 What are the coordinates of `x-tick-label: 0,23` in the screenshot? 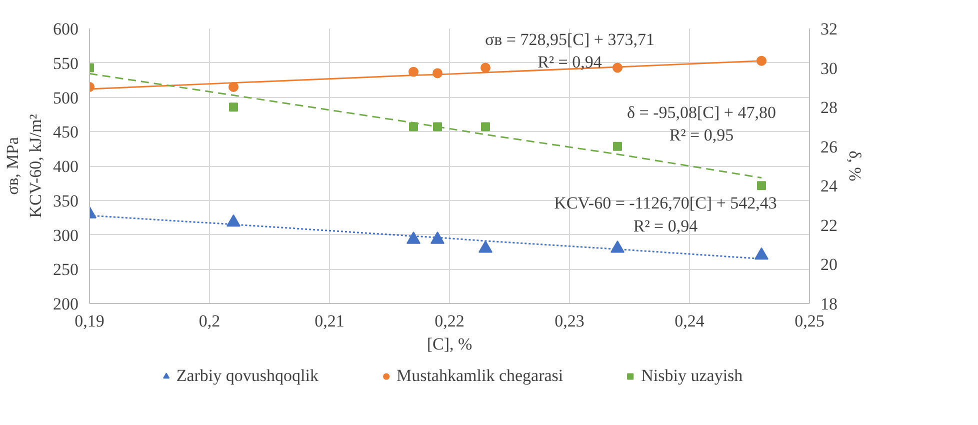 It's located at (569, 321).